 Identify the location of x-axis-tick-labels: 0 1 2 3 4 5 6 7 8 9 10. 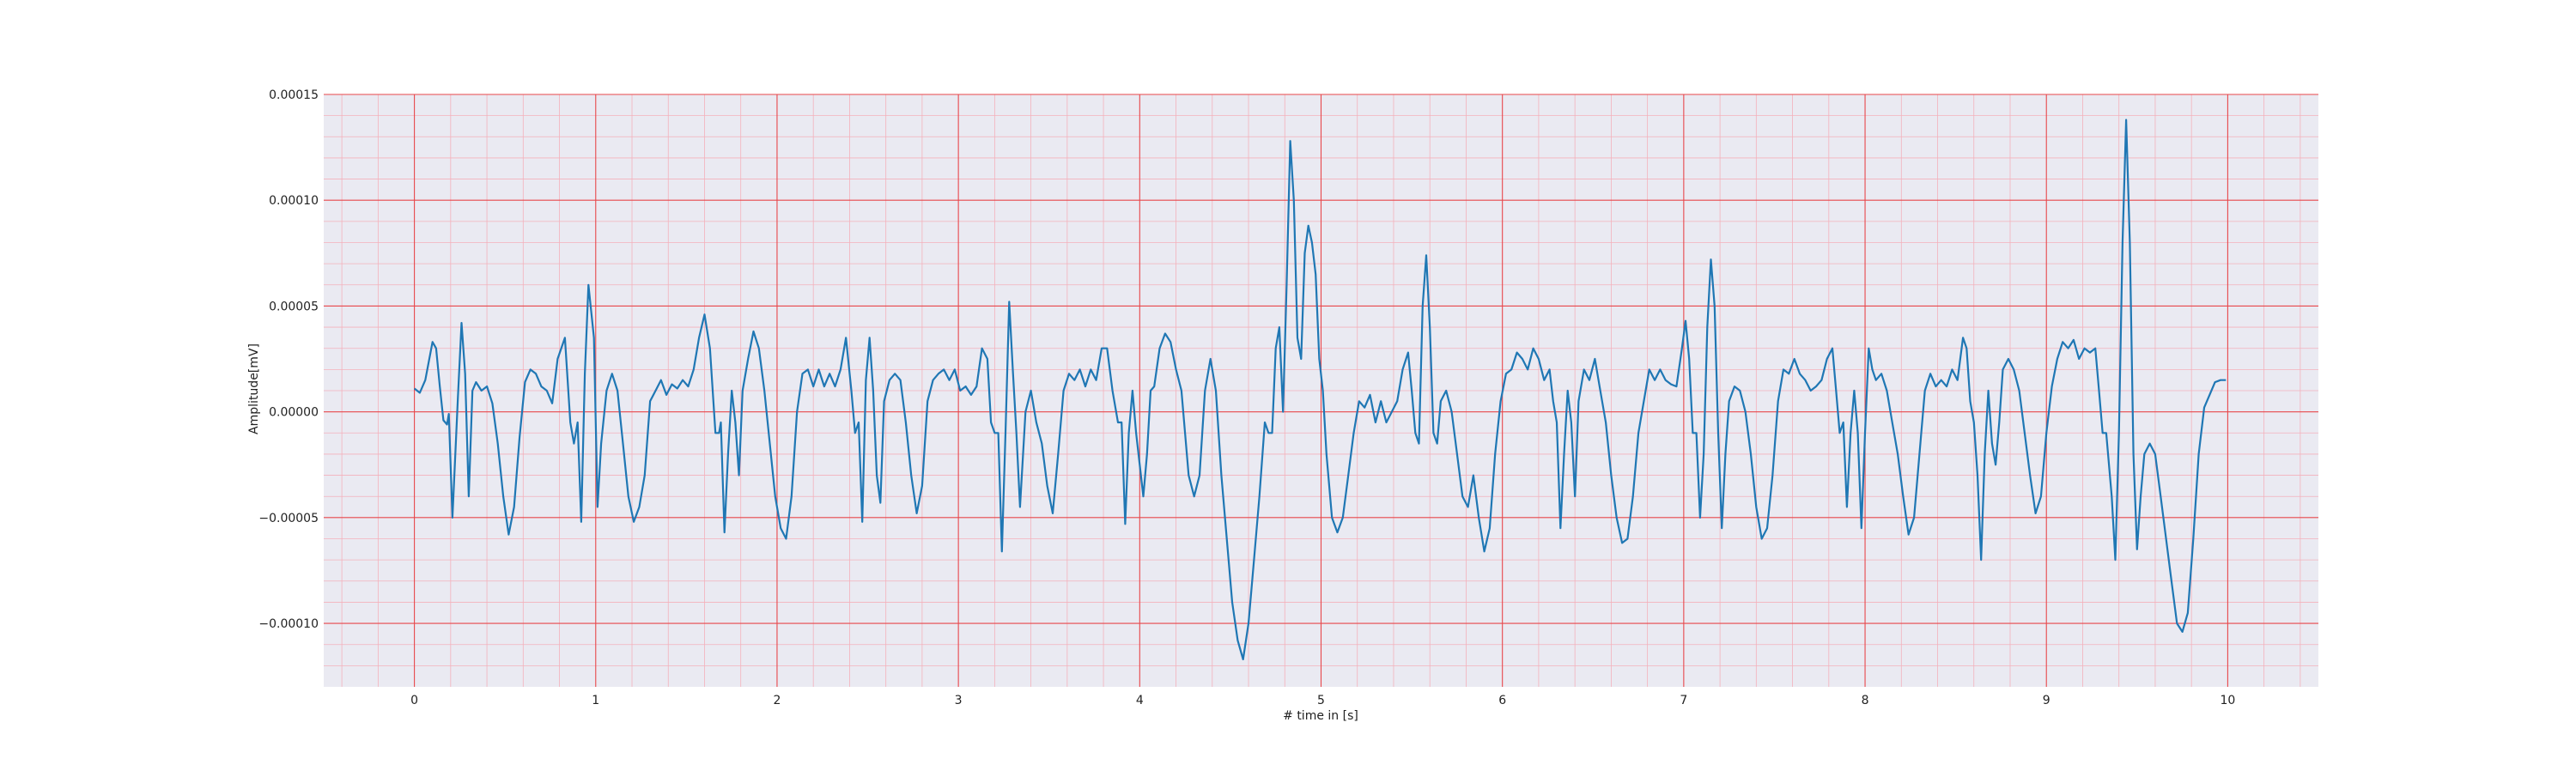
(1323, 700).